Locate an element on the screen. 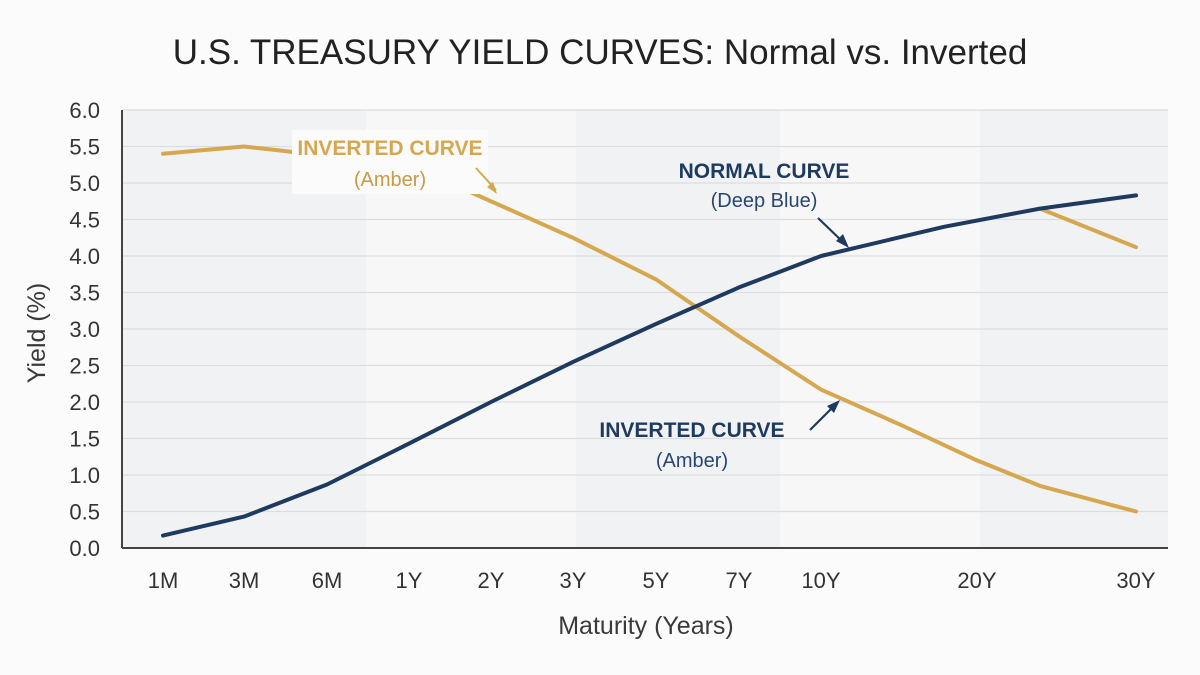  y-tick-label: 6.0 is located at coordinates (84, 110).